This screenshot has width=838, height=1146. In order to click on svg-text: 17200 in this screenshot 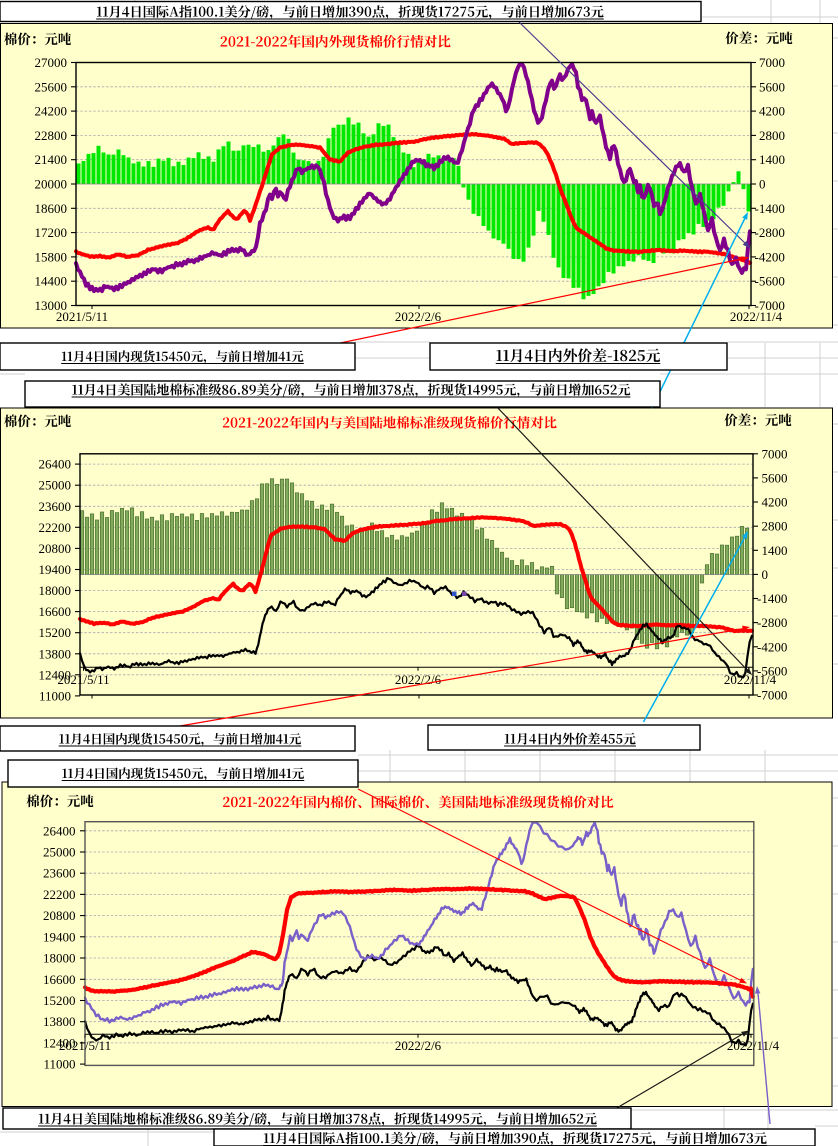, I will do `click(51, 232)`.